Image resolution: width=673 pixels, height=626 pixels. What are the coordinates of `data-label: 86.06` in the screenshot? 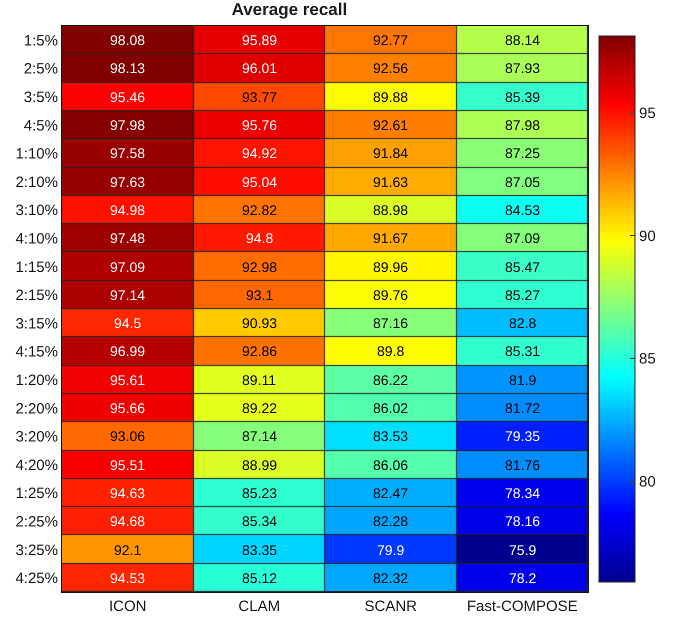 It's located at (390, 465).